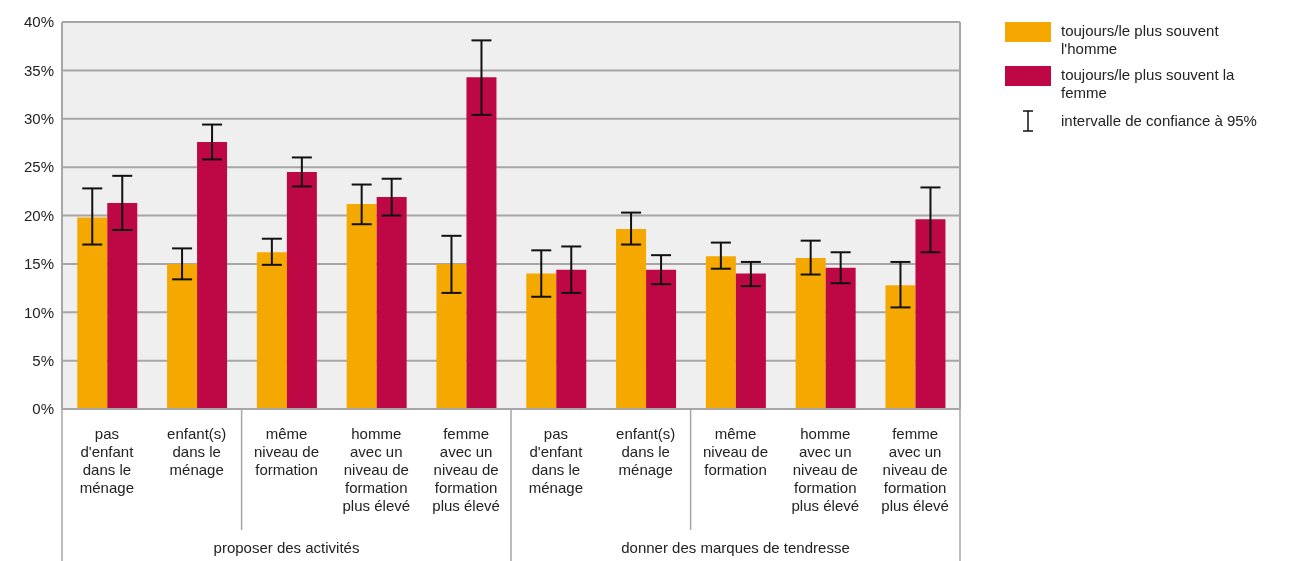 The image size is (1303, 561). I want to click on text: donner des marques de tendresse, so click(735, 547).